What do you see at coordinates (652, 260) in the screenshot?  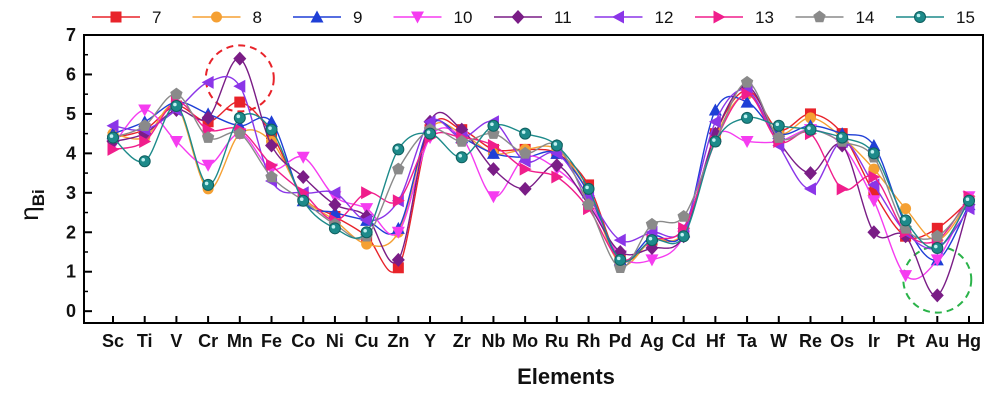 I see `data-point-10-Ag` at bounding box center [652, 260].